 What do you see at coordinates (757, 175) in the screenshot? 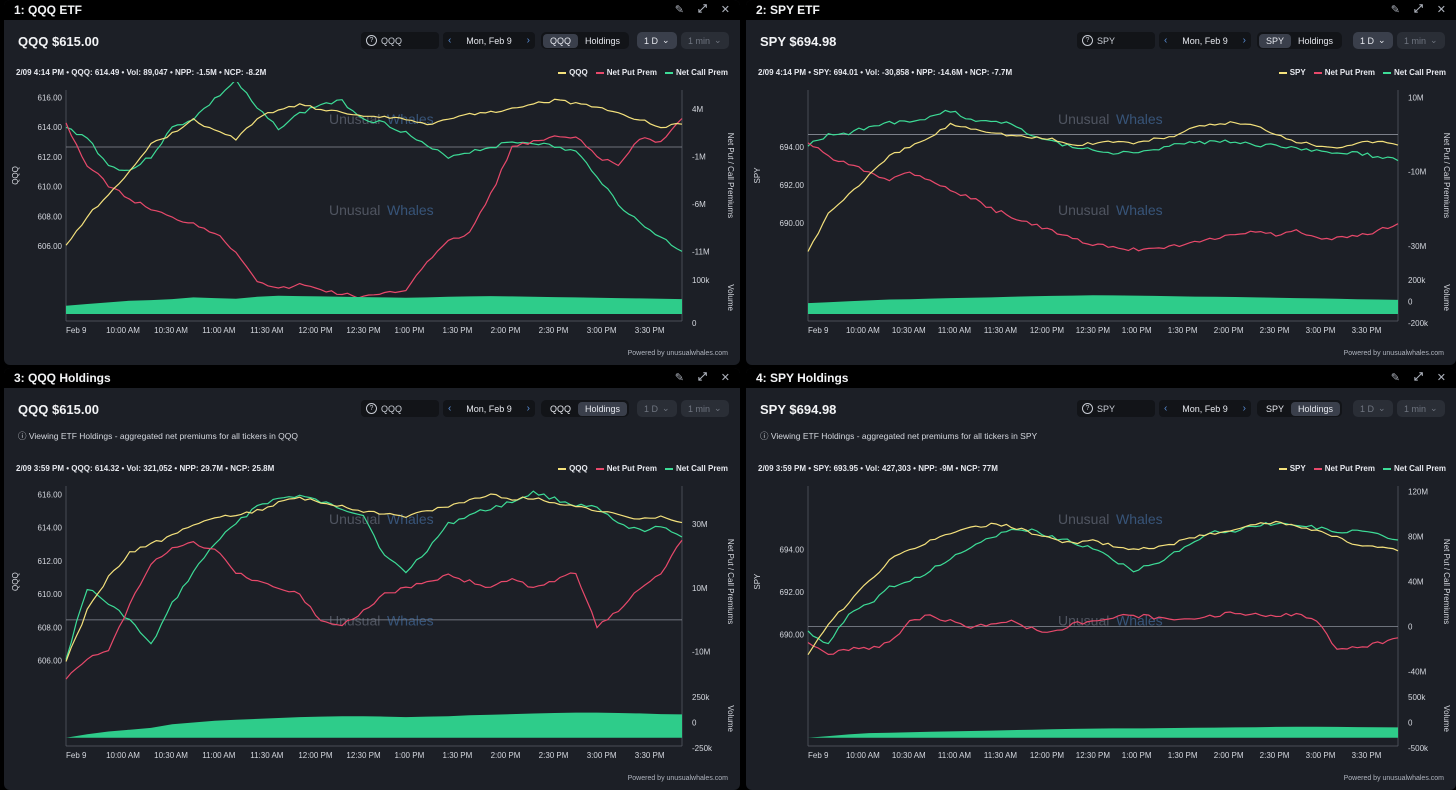
I see `y-left-label: SPY` at bounding box center [757, 175].